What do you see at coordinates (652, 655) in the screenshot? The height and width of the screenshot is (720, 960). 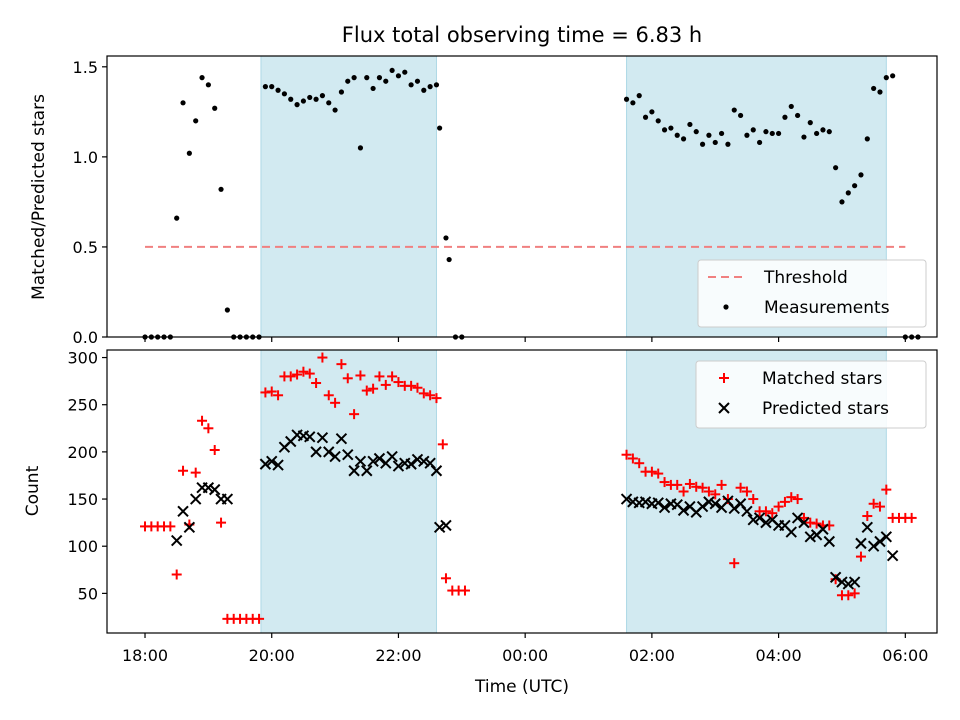 I see `count-xtick-label: 02:00` at bounding box center [652, 655].